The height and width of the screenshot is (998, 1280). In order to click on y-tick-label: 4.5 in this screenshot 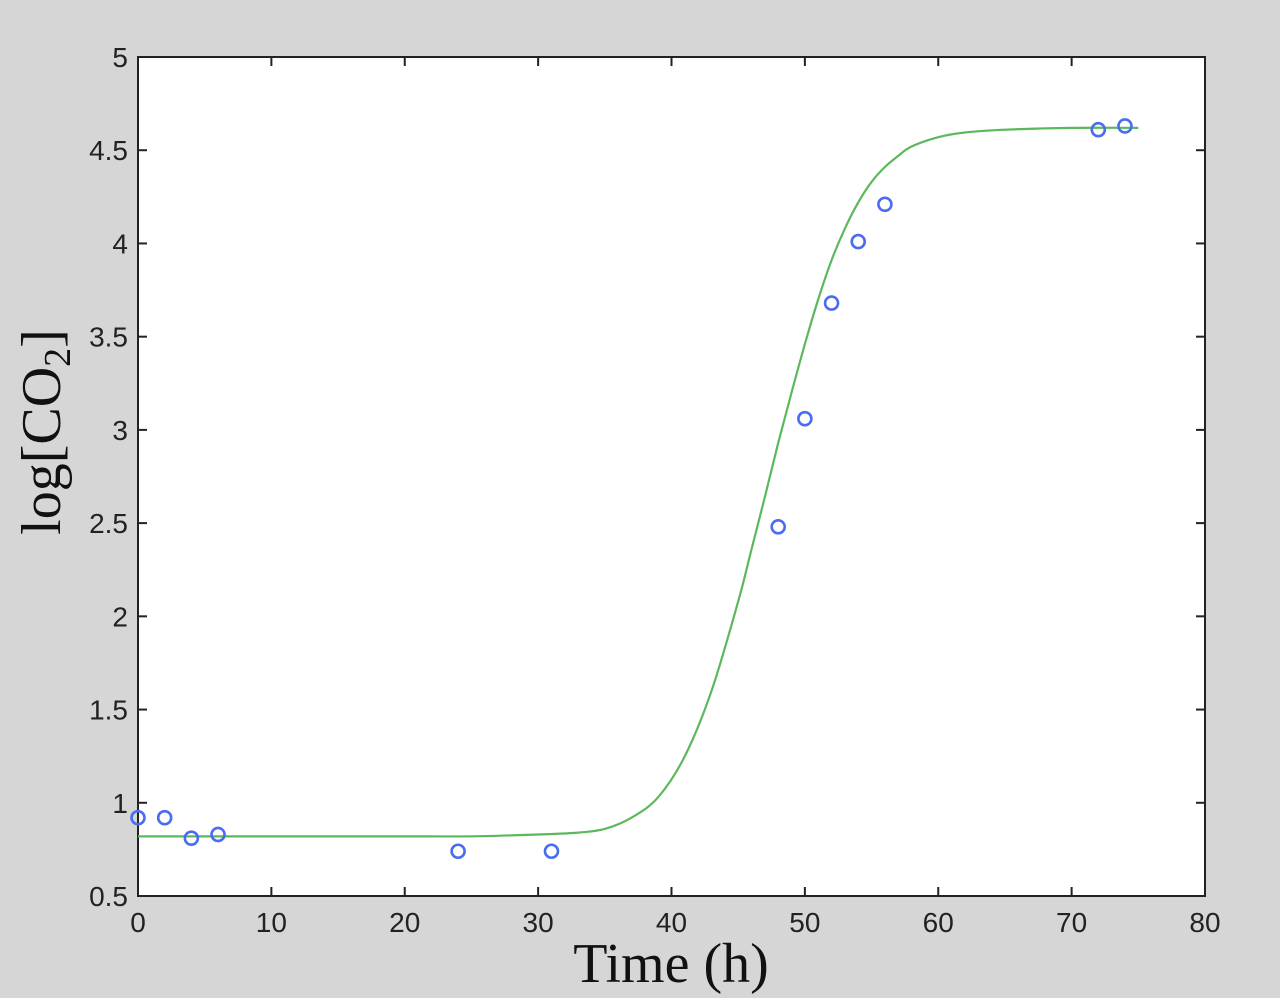, I will do `click(108, 150)`.